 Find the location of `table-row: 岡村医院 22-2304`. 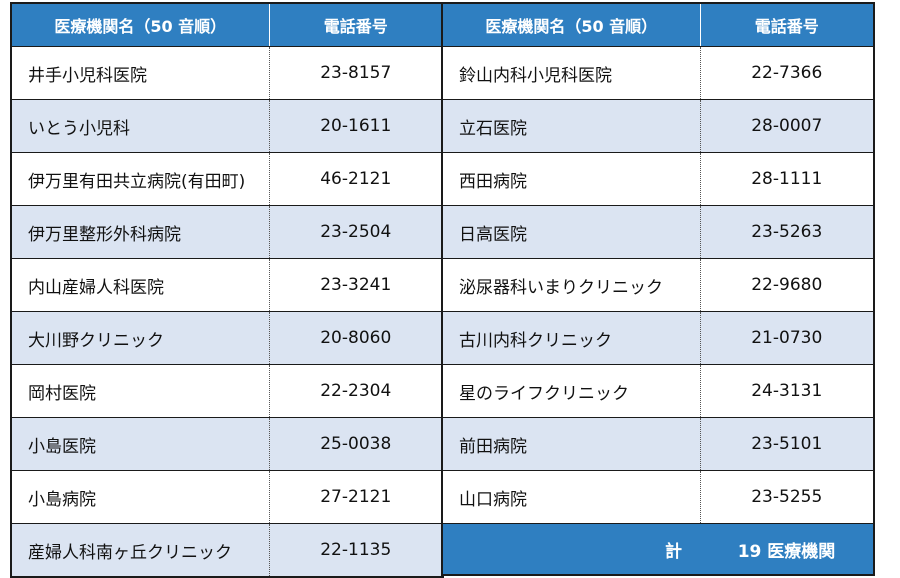

table-row: 岡村医院 22-2304 is located at coordinates (227, 391).